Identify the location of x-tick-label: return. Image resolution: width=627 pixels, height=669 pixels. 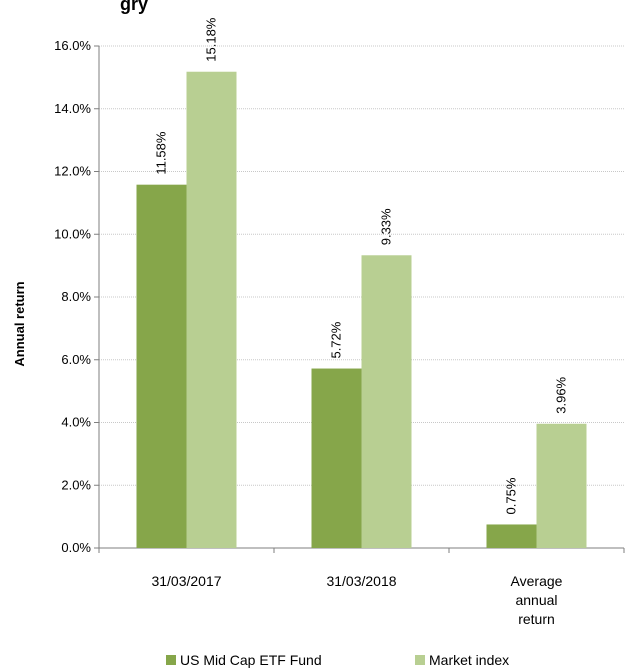
(536, 619).